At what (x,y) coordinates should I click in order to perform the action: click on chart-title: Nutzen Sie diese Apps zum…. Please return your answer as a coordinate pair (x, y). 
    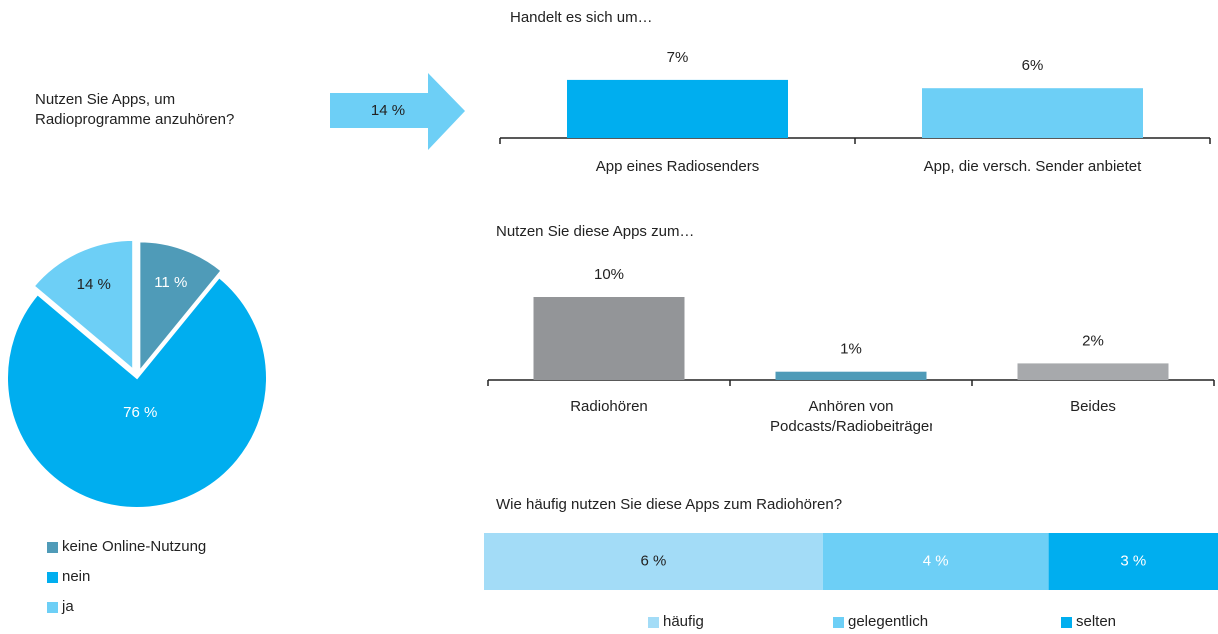
    Looking at the image, I should click on (595, 231).